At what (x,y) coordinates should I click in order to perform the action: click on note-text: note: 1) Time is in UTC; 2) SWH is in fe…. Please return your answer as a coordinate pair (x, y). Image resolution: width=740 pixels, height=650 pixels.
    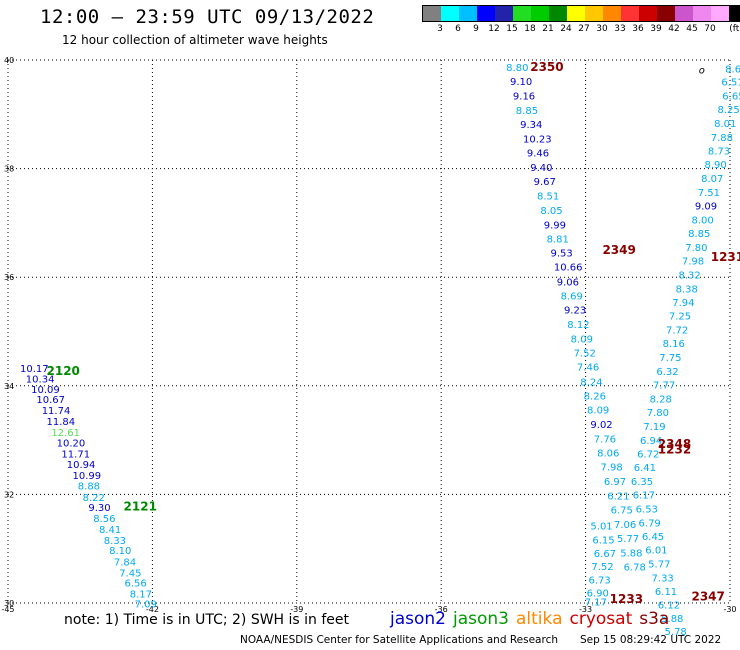
    Looking at the image, I should click on (207, 620).